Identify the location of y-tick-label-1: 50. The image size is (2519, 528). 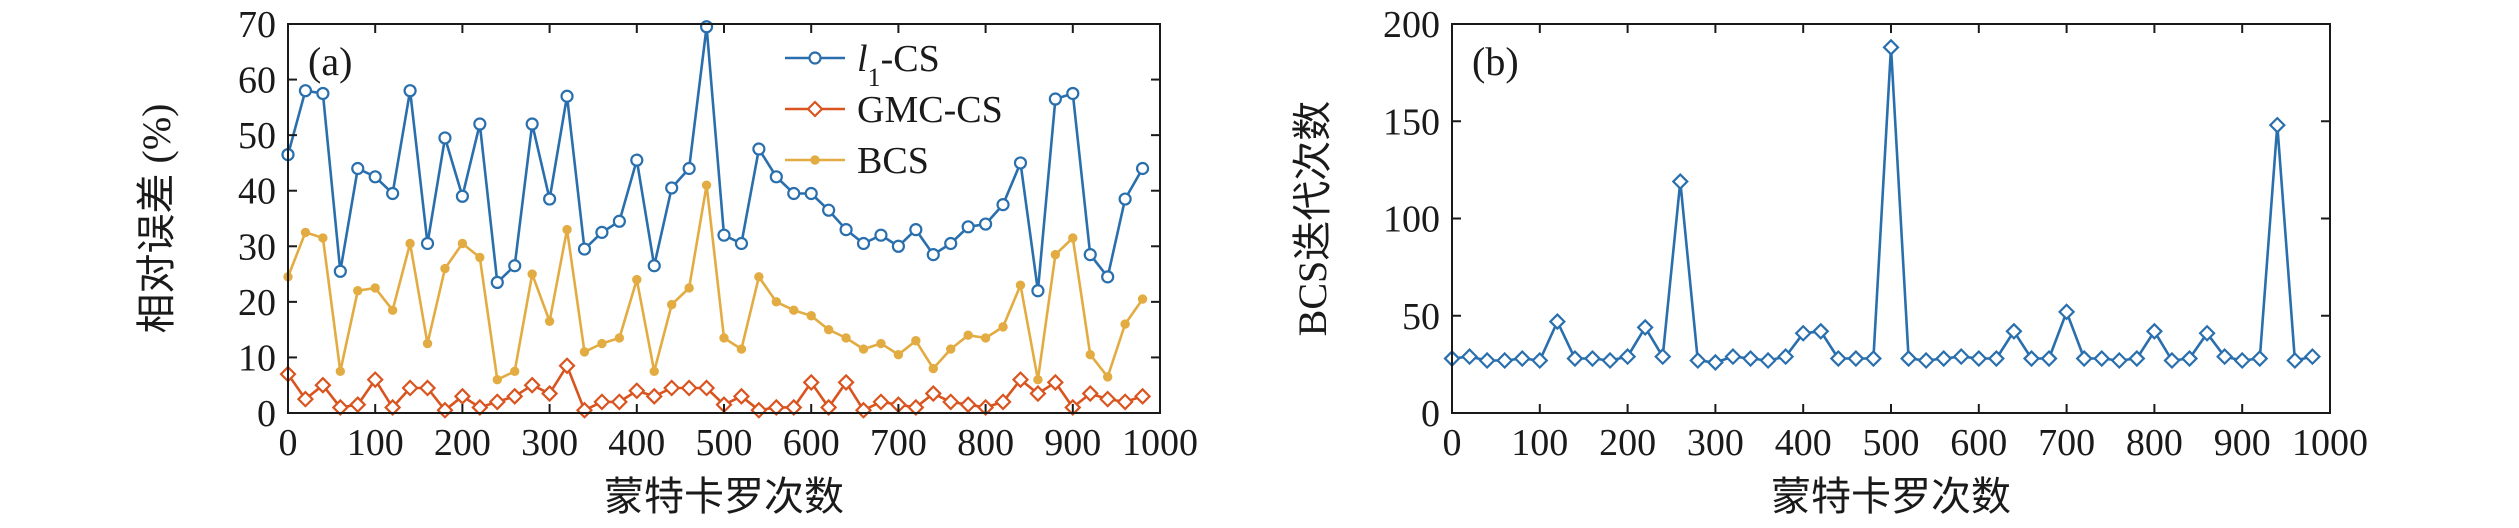
(1421, 317).